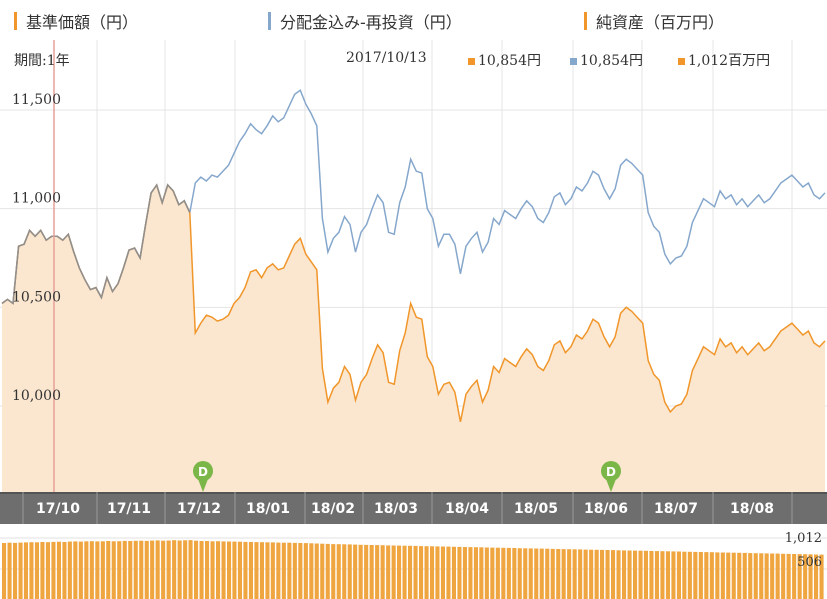 The image size is (827, 599). Describe the element at coordinates (396, 509) in the screenshot. I see `x-tick-label: 18/03` at that location.